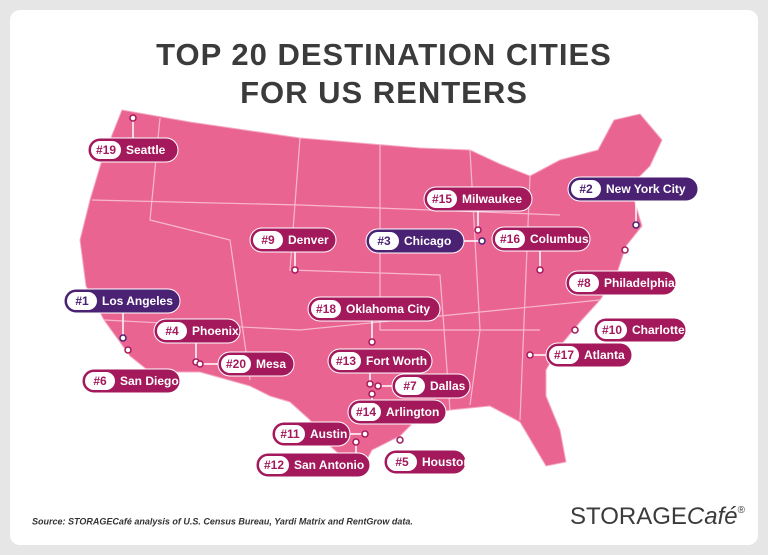 The width and height of the screenshot is (768, 555). What do you see at coordinates (384, 92) in the screenshot?
I see `title-line: FOR US RENTERS` at bounding box center [384, 92].